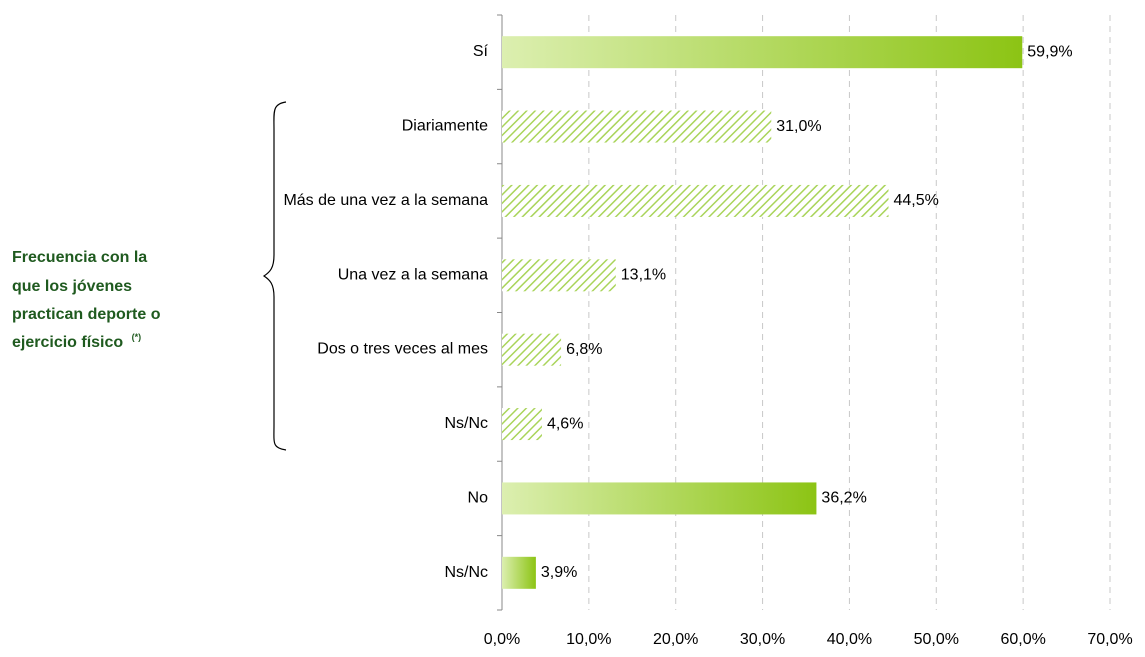  What do you see at coordinates (1022, 639) in the screenshot?
I see `x-tick-label: 60,0%` at bounding box center [1022, 639].